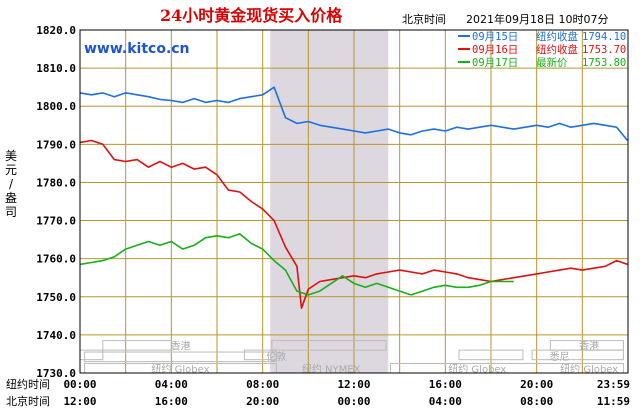  Describe the element at coordinates (331, 368) in the screenshot. I see `market-label: 纽约 NYMEX` at that location.